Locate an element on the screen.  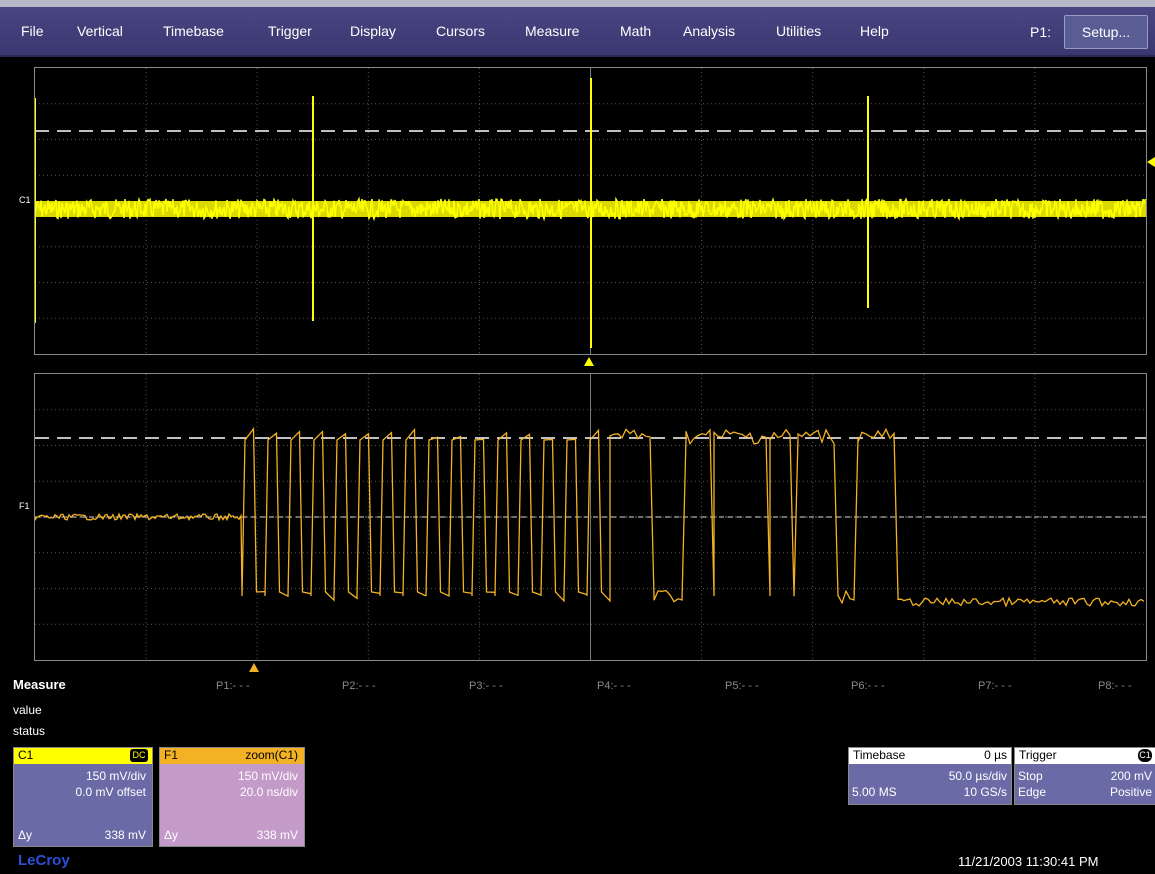
menu-vertical: Vertical is located at coordinates (100, 31).